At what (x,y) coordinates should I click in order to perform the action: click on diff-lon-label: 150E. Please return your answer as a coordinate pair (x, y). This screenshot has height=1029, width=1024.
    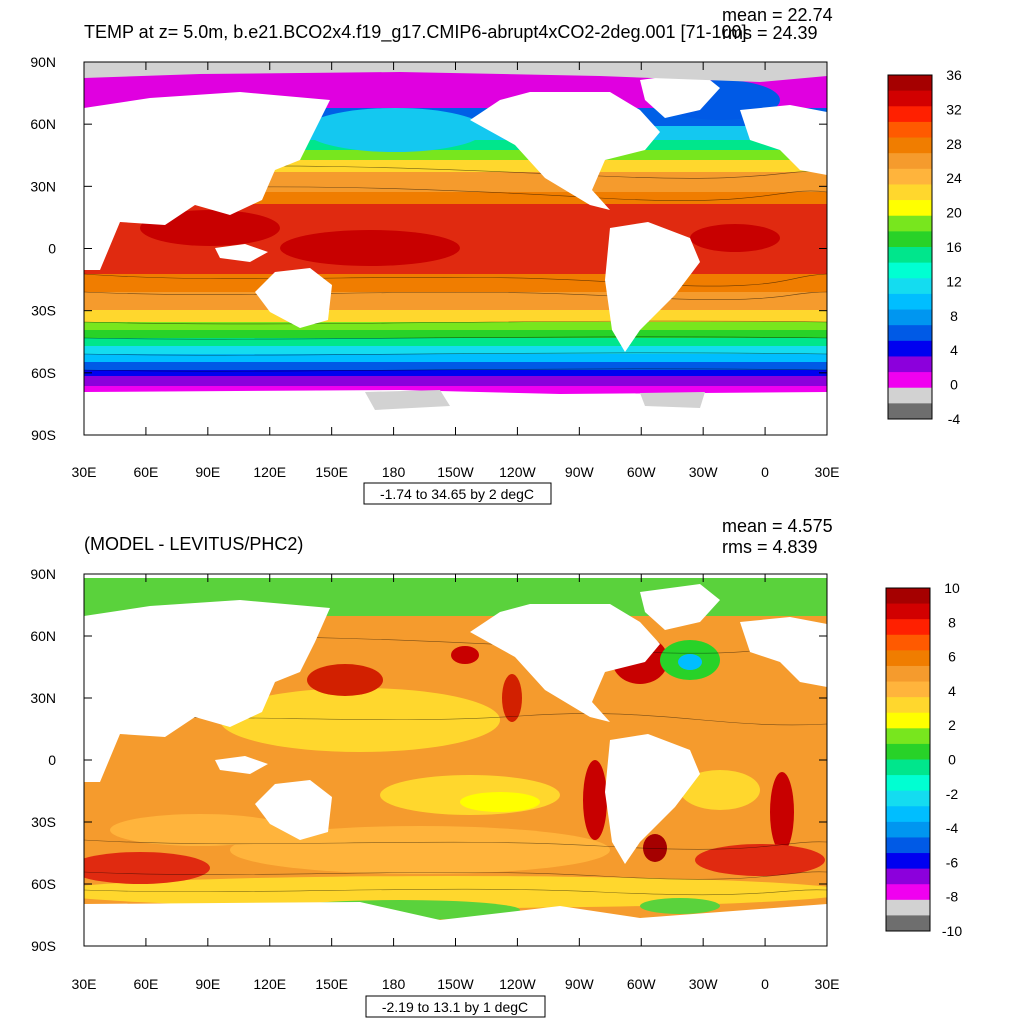
    Looking at the image, I should click on (331, 984).